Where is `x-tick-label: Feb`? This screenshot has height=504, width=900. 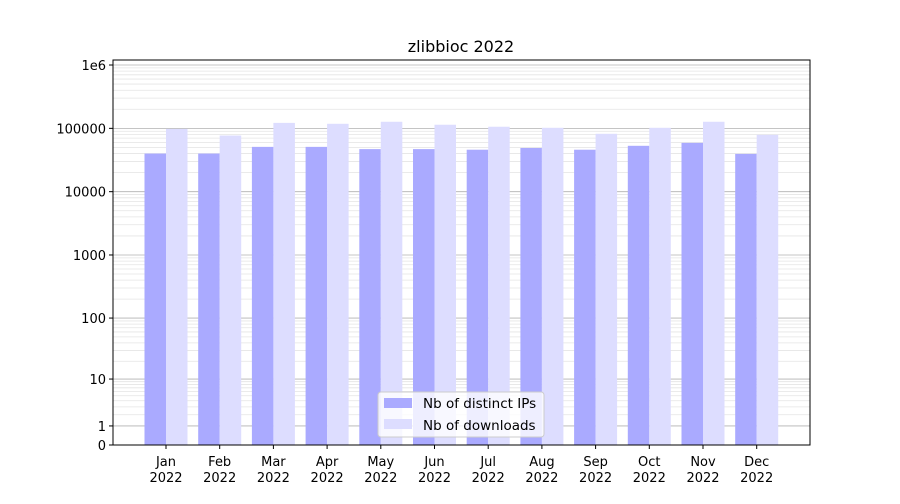 x-tick-label: Feb is located at coordinates (219, 462).